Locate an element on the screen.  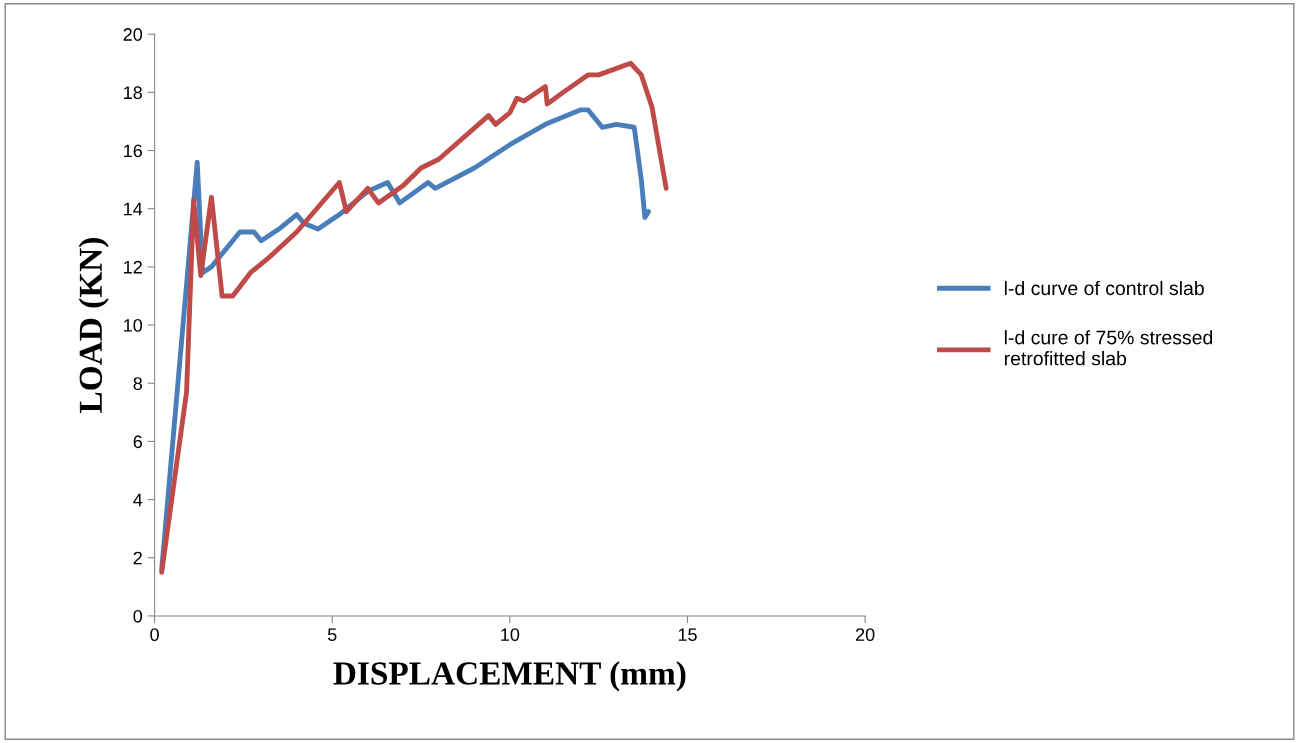
x-axis-title: DISPLACEMENT (mm) is located at coordinates (509, 676).